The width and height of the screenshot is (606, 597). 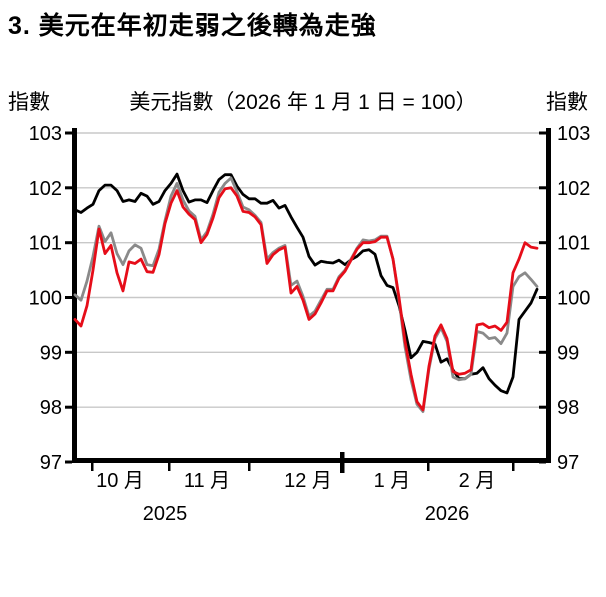 What do you see at coordinates (568, 408) in the screenshot?
I see `y-axis-label-right-98: 98` at bounding box center [568, 408].